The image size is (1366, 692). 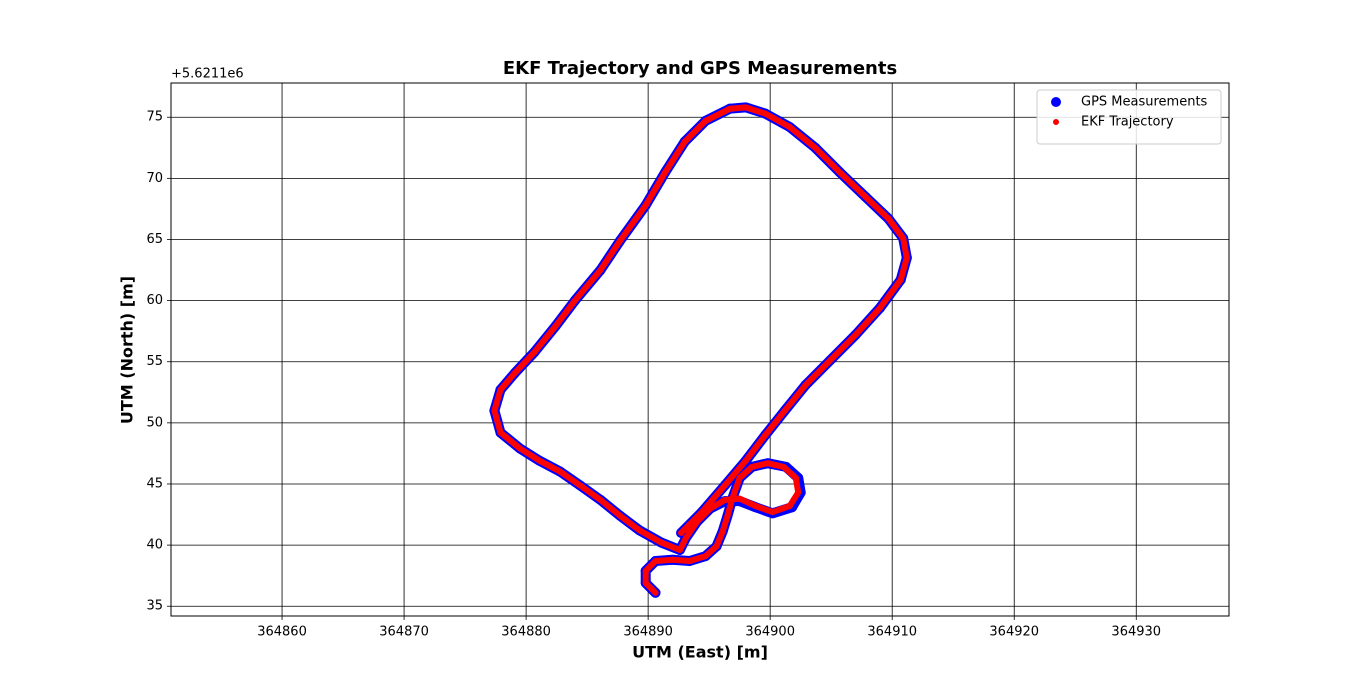 What do you see at coordinates (1136, 632) in the screenshot?
I see `x-tick-label: 364930` at bounding box center [1136, 632].